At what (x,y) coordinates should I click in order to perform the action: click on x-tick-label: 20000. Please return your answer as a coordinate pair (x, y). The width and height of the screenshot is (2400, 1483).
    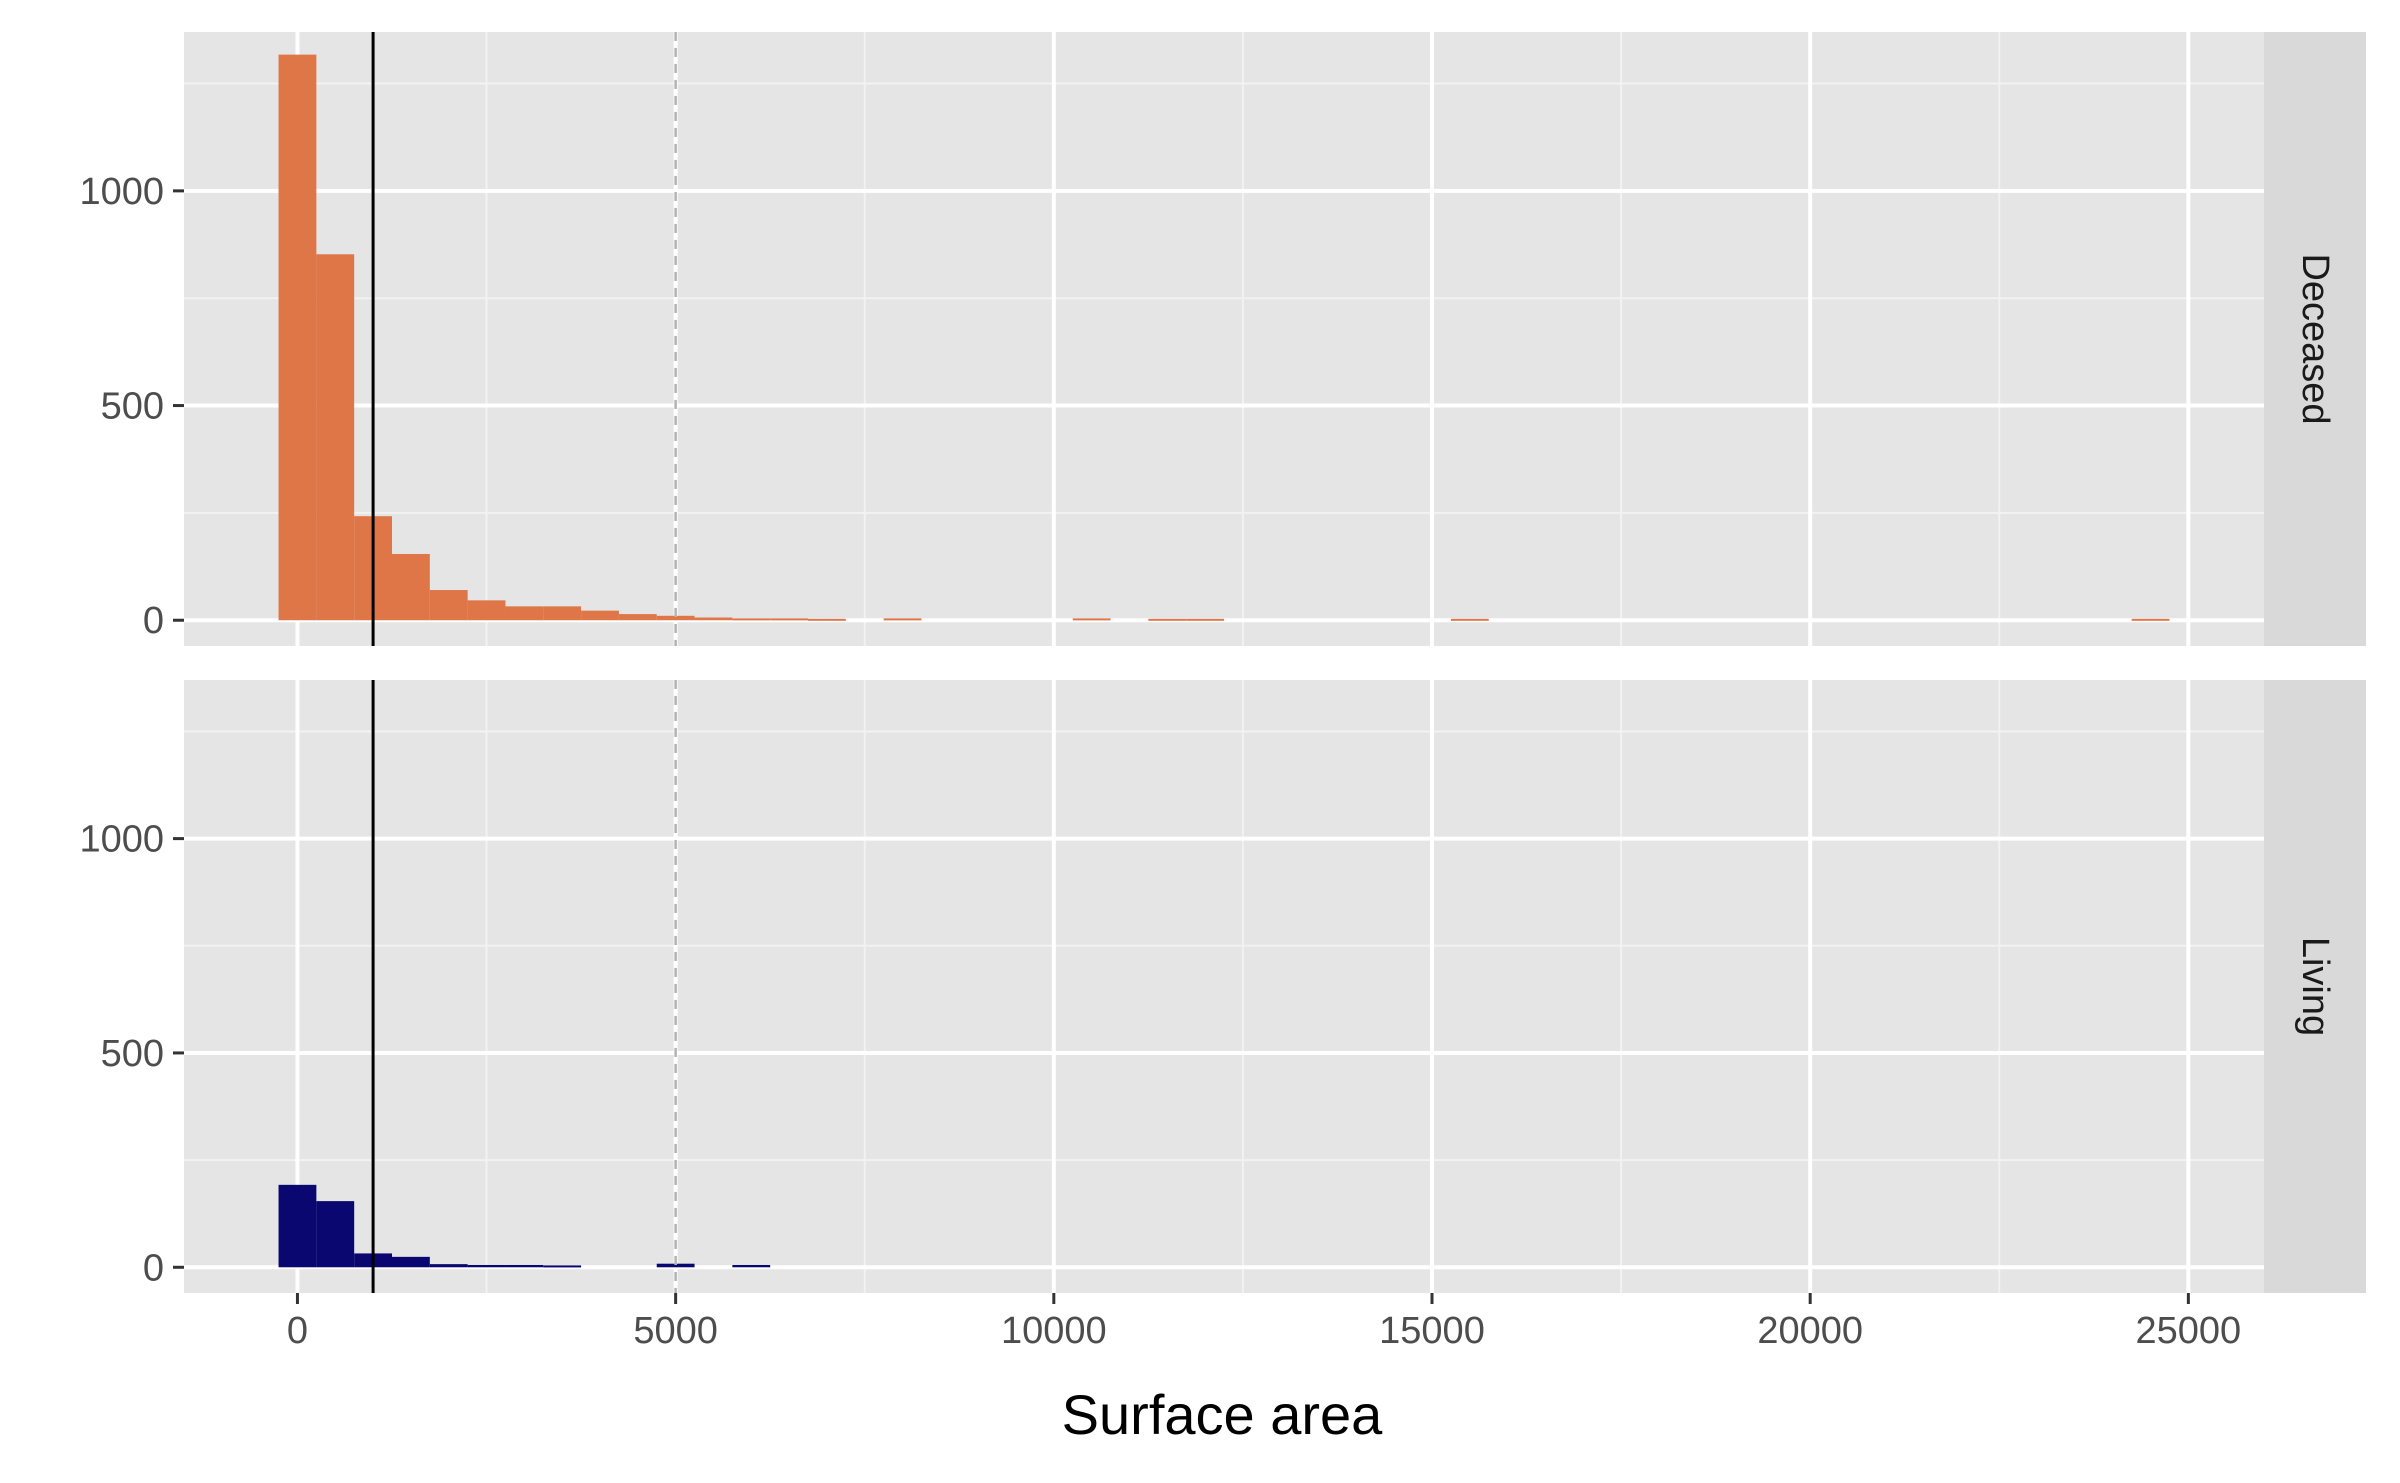
    Looking at the image, I should click on (1810, 1331).